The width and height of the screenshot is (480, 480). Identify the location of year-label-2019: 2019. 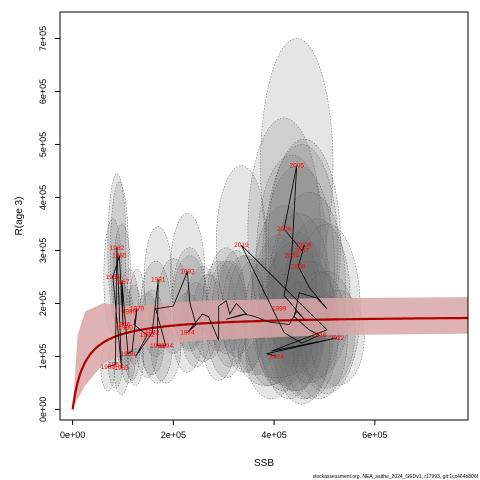
(241, 245).